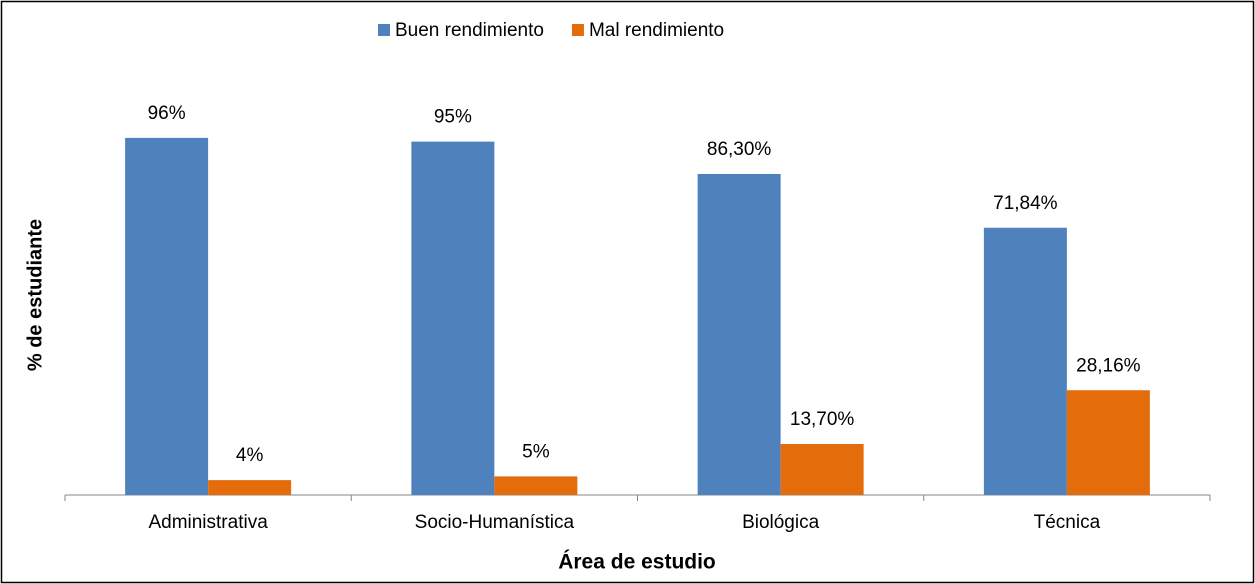 This screenshot has width=1255, height=584. I want to click on data-label: 4%, so click(250, 455).